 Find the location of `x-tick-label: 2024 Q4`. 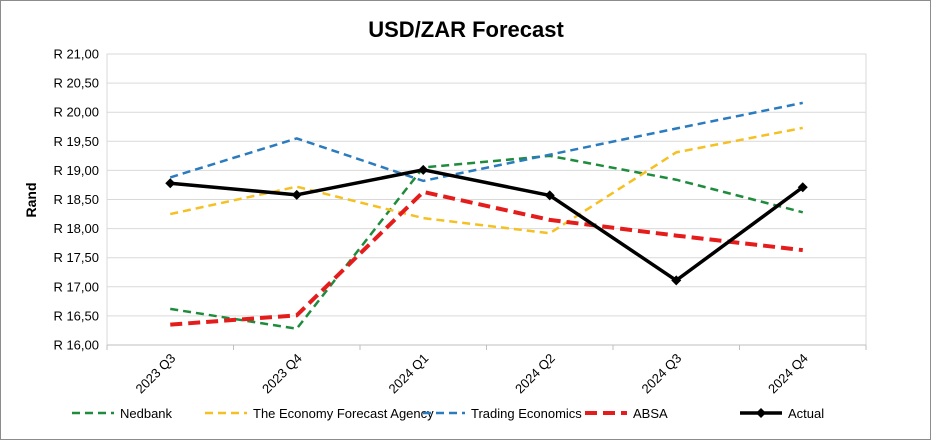

x-tick-label: 2024 Q4 is located at coordinates (788, 374).